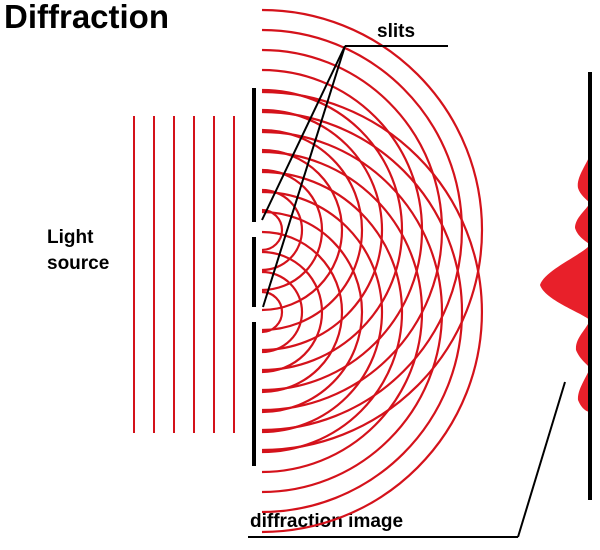 This screenshot has height=550, width=600. I want to click on slits-label: slits, so click(396, 31).